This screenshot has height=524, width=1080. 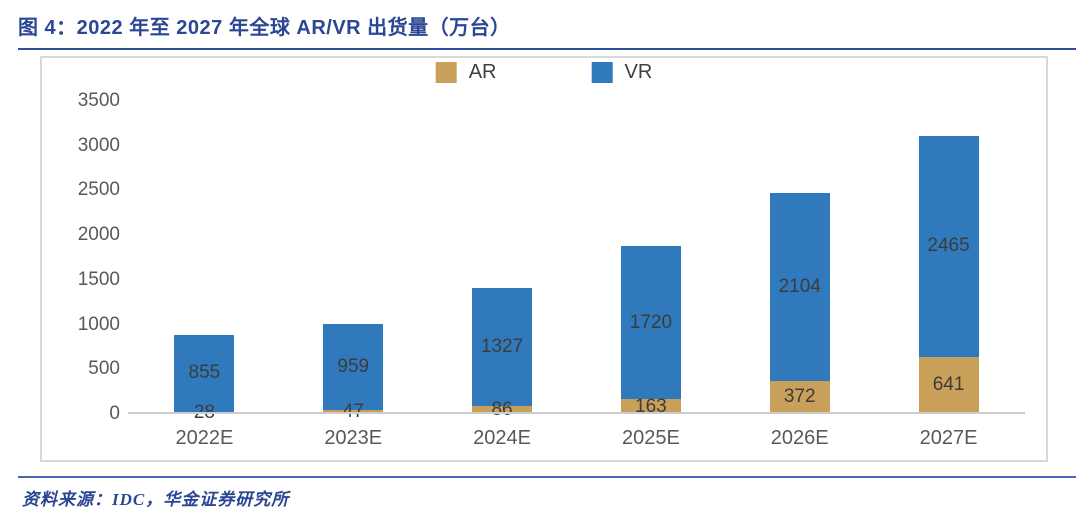 I want to click on vr-segment: 855, so click(x=204, y=373).